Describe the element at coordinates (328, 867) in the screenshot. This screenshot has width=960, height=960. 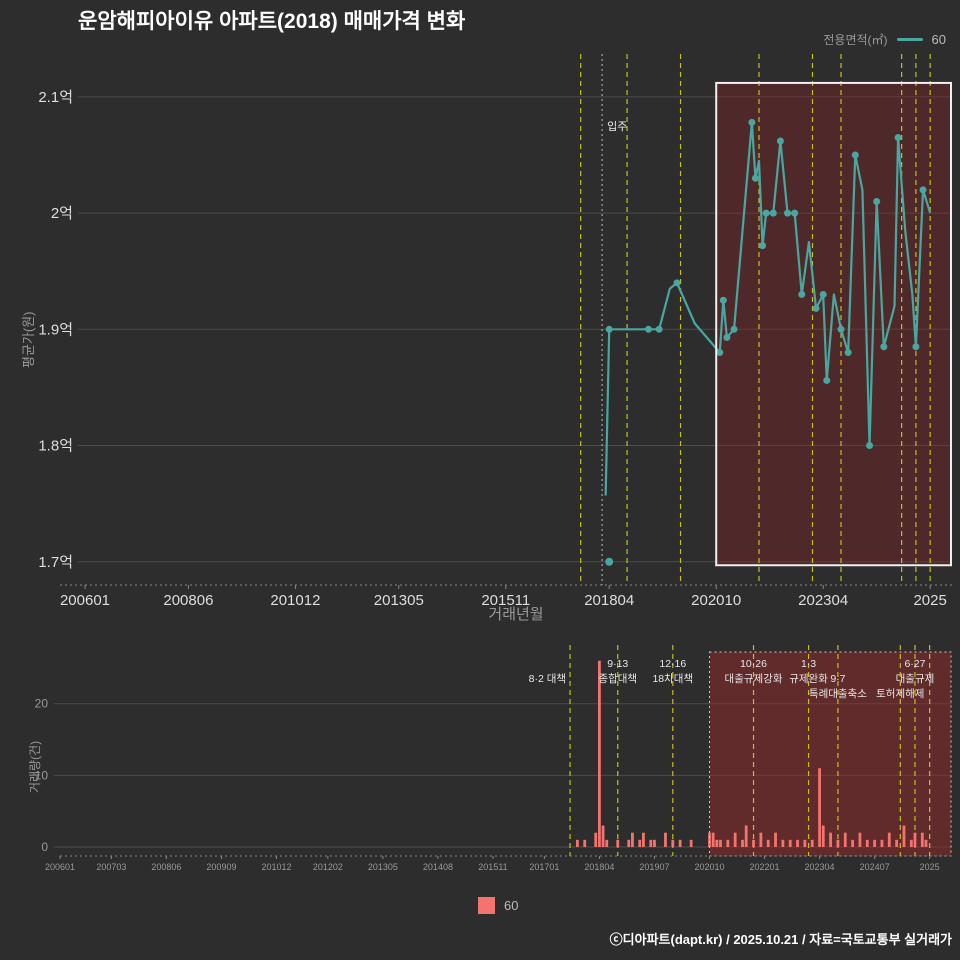
I see `svg-text: 201202` at that location.